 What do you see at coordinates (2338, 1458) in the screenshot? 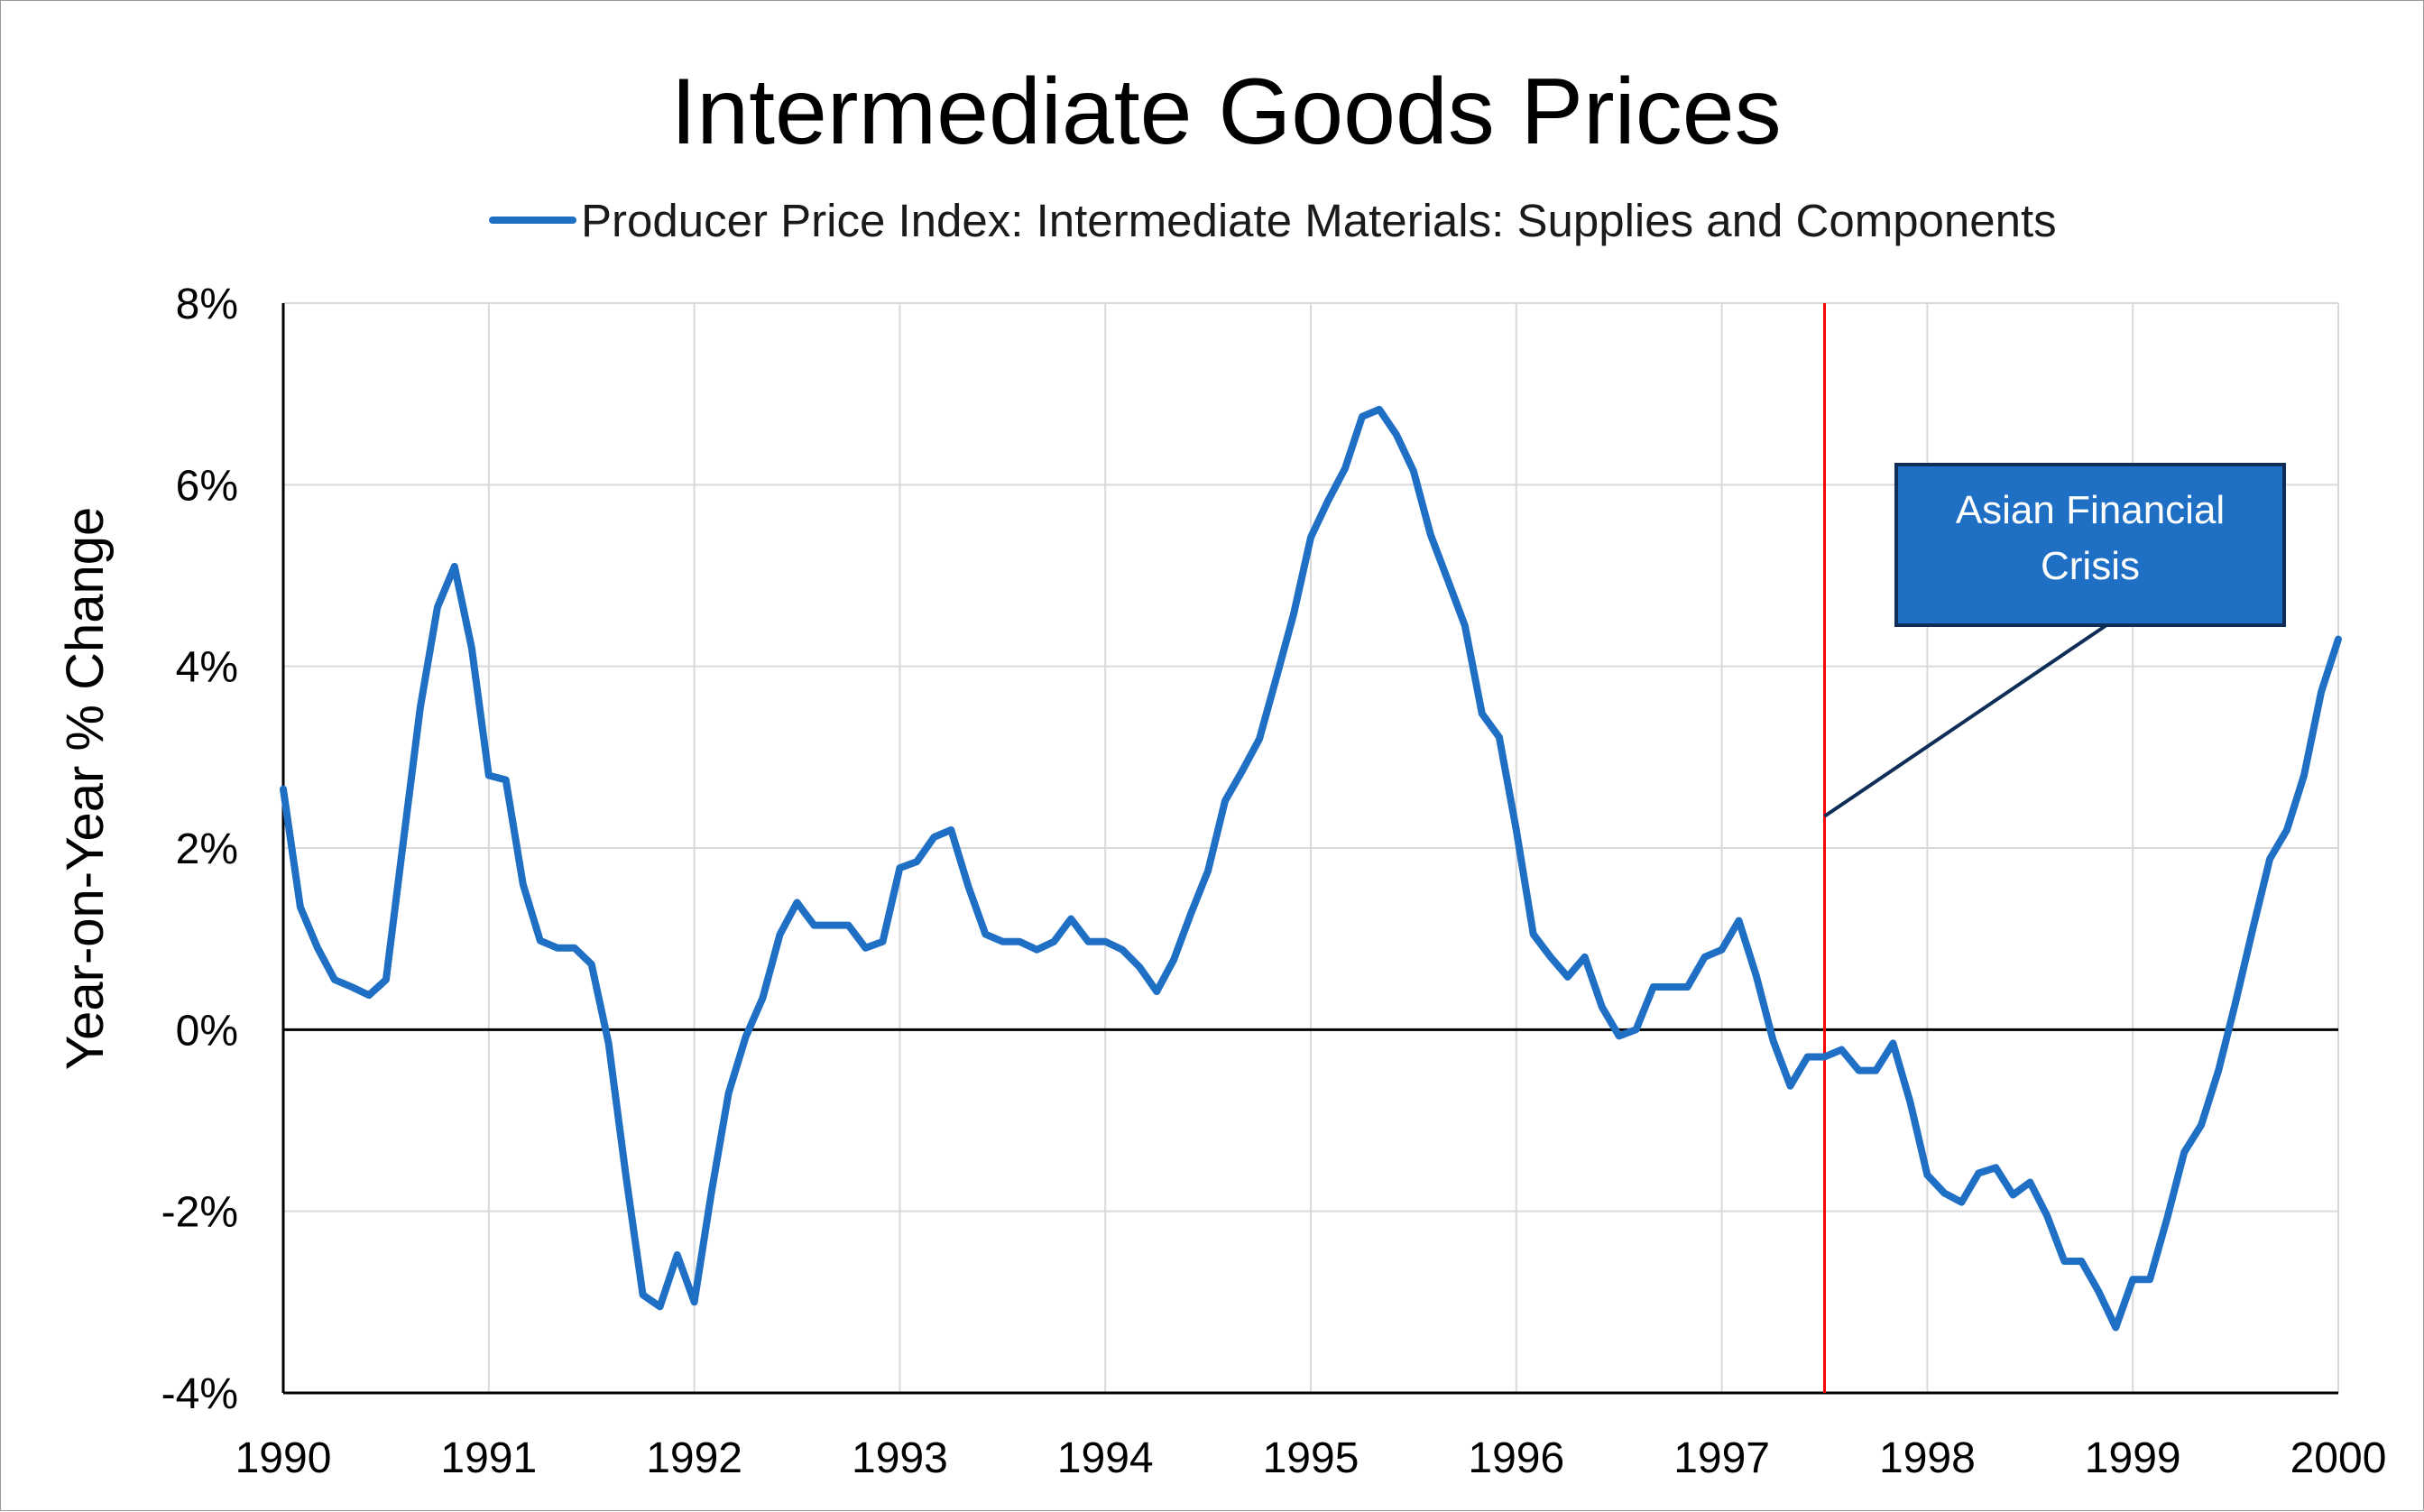
I see `x-tick-label: 2000` at bounding box center [2338, 1458].